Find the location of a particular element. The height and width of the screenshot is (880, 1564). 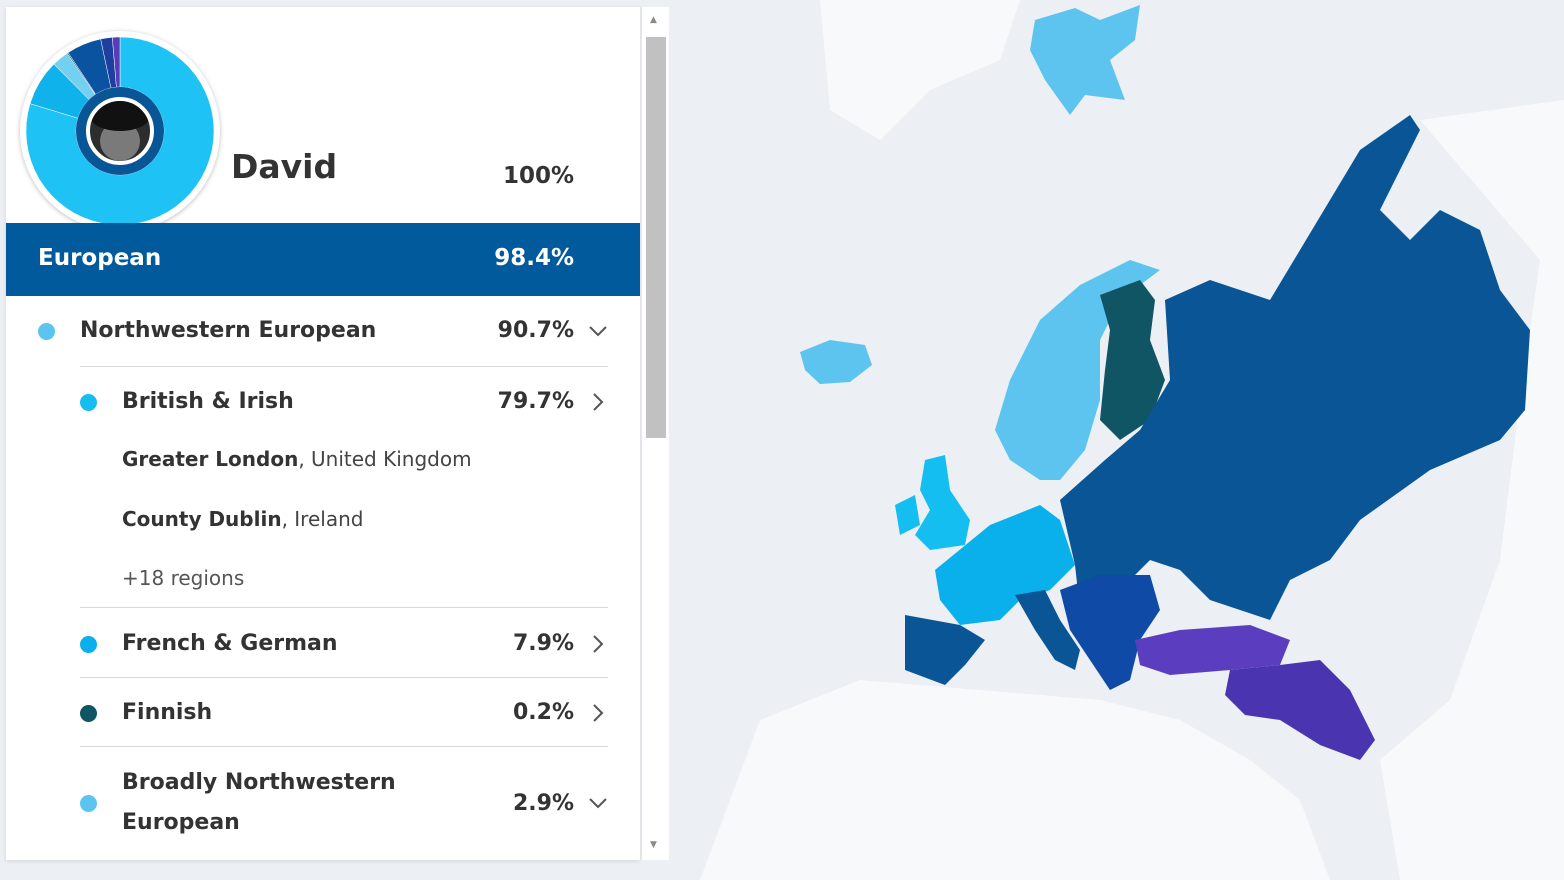

british-irish-dot is located at coordinates (88, 402).